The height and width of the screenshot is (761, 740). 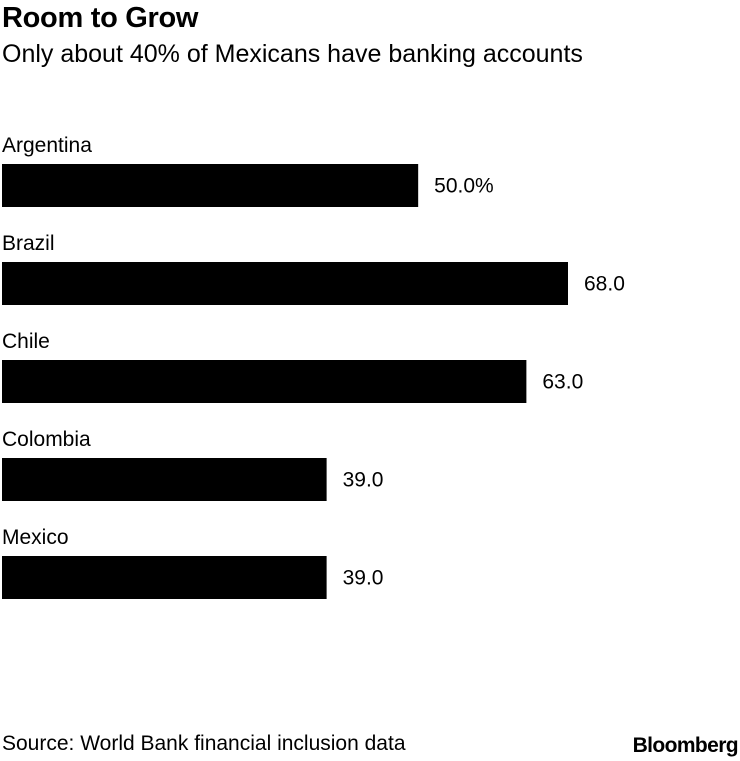 I want to click on bar-colombia, so click(x=164, y=479).